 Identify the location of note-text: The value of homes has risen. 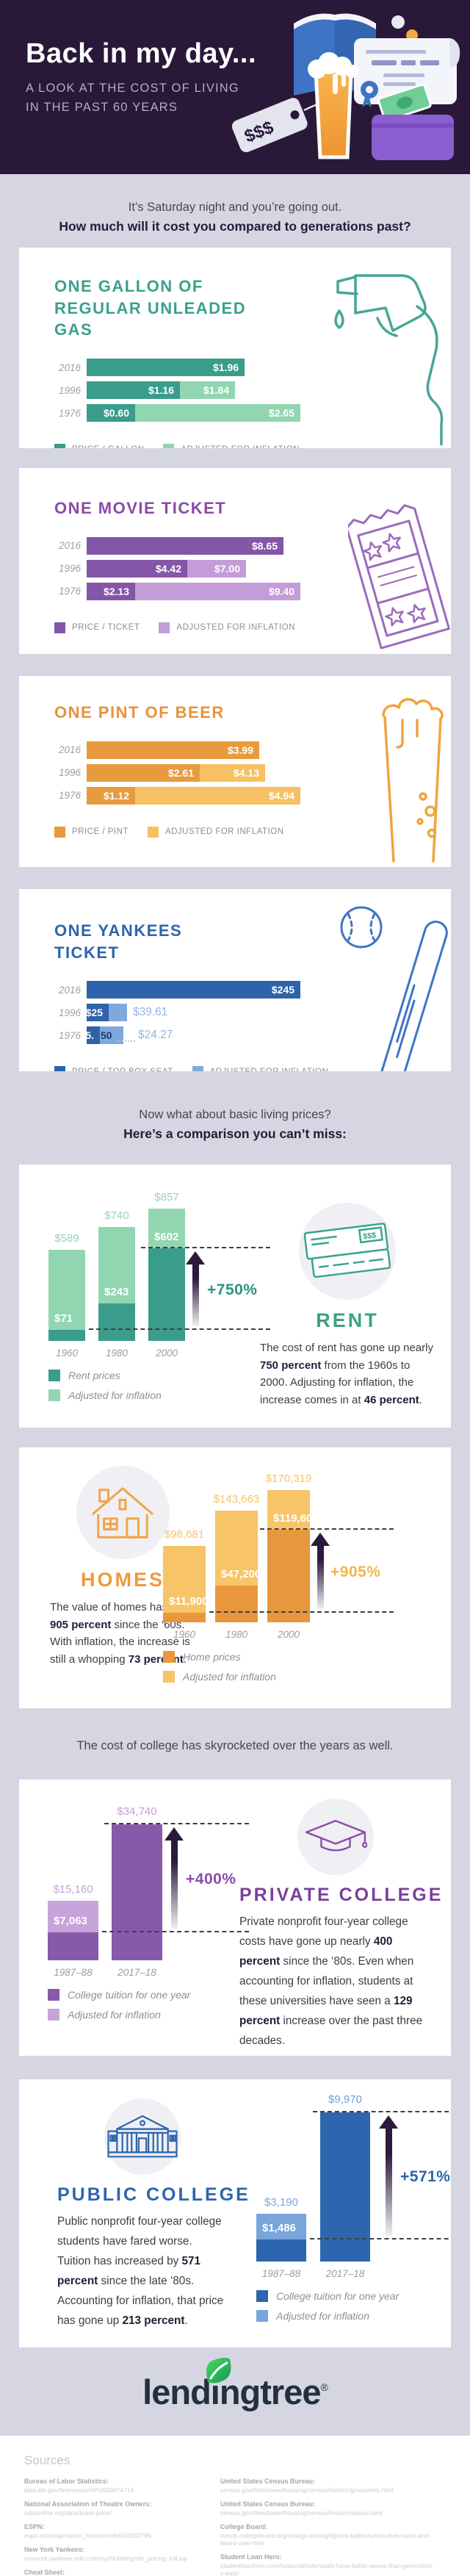
(122, 1607).